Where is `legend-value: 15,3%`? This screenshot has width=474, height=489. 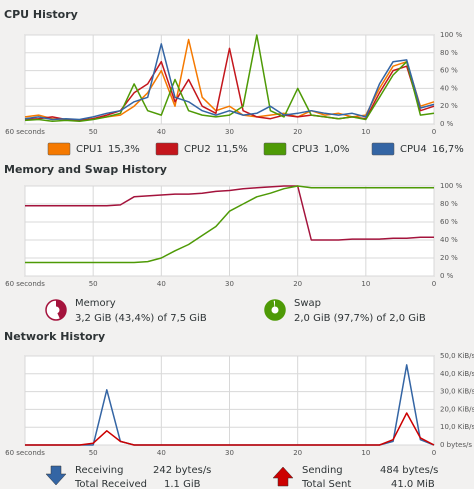 legend-value: 15,3% is located at coordinates (124, 149).